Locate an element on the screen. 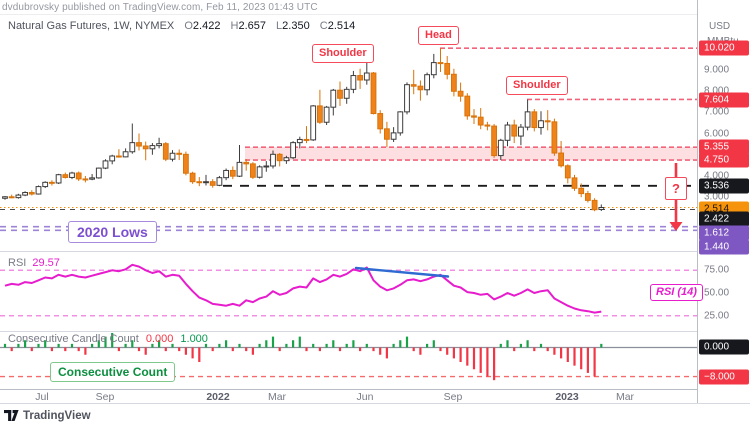 Image resolution: width=750 pixels, height=430 pixels. right-shoulder-label: Shoulder is located at coordinates (537, 85).